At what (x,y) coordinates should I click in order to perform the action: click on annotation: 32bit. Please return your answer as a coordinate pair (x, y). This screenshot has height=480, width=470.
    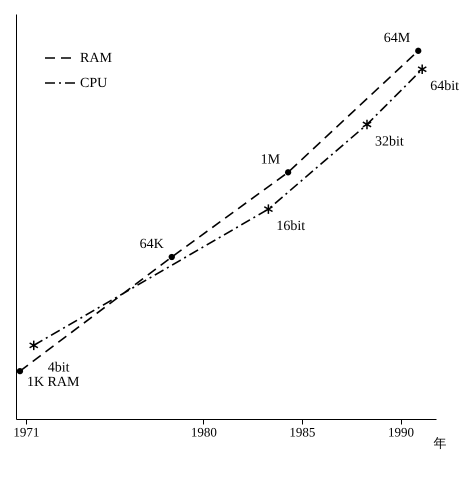
    Looking at the image, I should click on (389, 142).